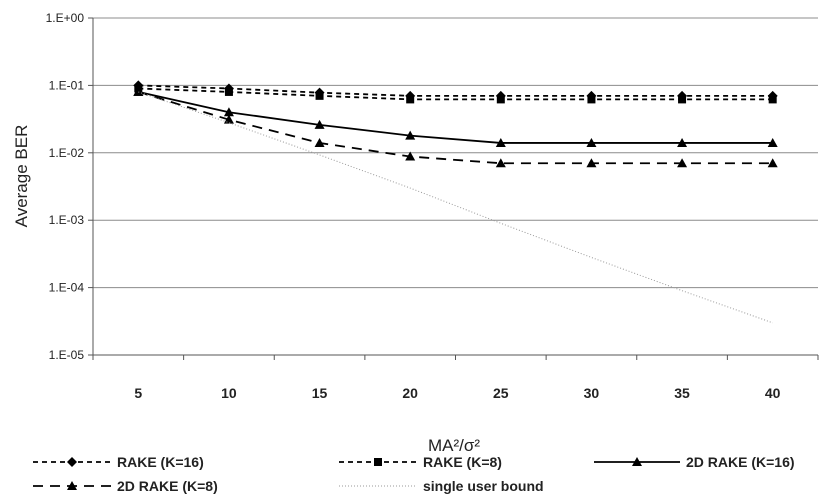  What do you see at coordinates (740, 462) in the screenshot?
I see `legend-label: 2D RAKE (K=16)` at bounding box center [740, 462].